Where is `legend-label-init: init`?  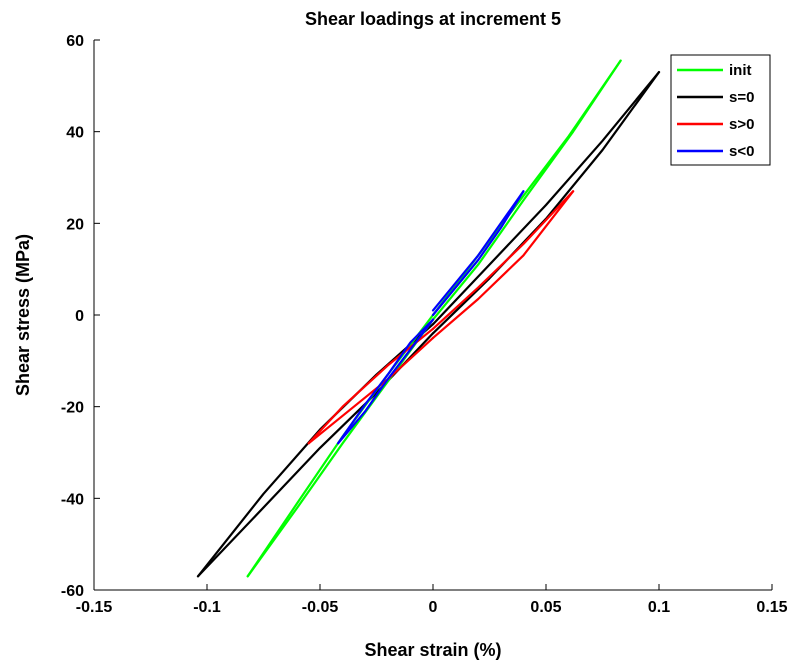 legend-label-init: init is located at coordinates (740, 70).